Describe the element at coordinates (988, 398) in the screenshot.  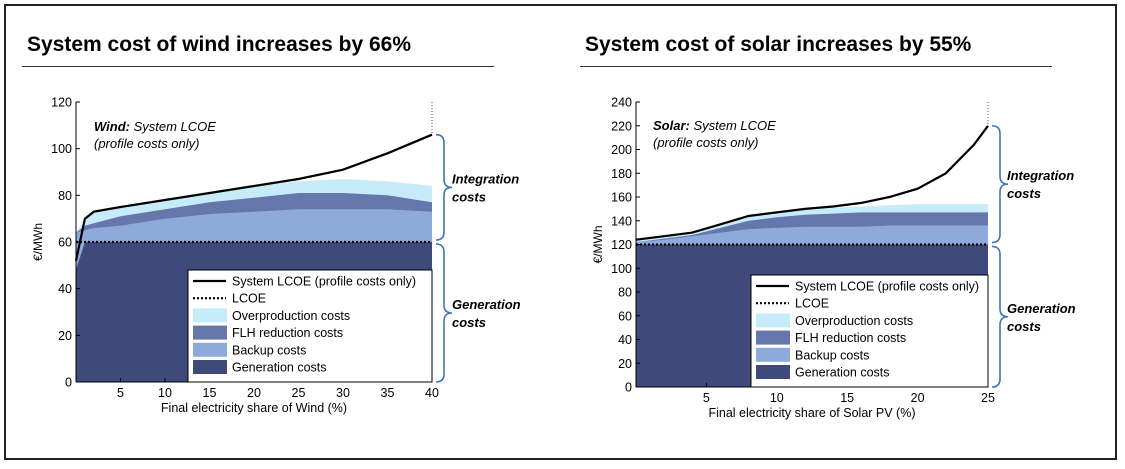
I see `solar-xtick-label: 25` at that location.